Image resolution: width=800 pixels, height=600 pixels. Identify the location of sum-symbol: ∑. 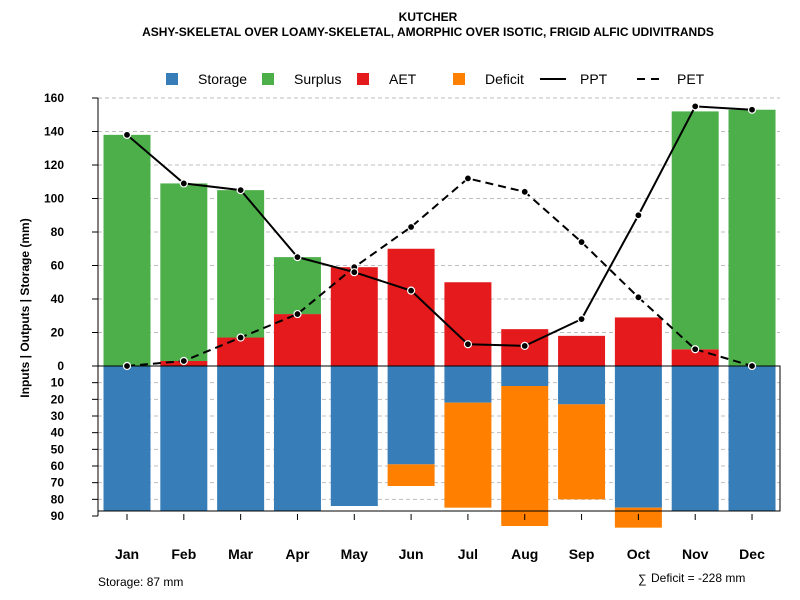
(642, 579).